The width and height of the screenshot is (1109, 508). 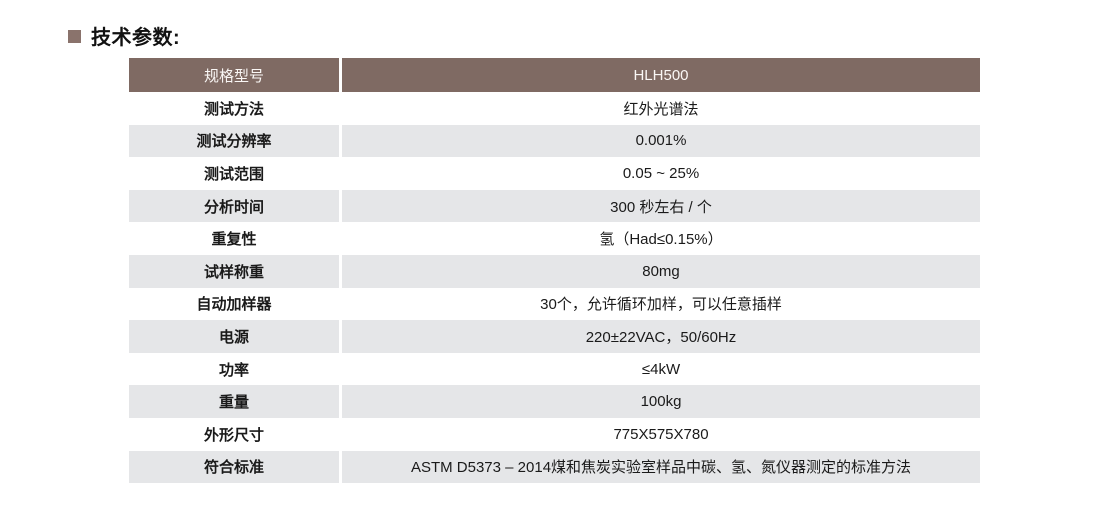 I want to click on table-row: 测试分辨率 0.001%, so click(x=554, y=141).